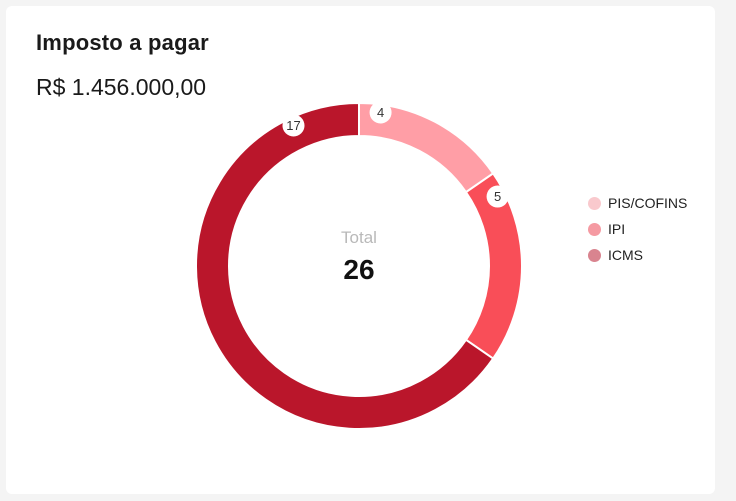 The image size is (736, 501). I want to click on total-value: 26, so click(359, 269).